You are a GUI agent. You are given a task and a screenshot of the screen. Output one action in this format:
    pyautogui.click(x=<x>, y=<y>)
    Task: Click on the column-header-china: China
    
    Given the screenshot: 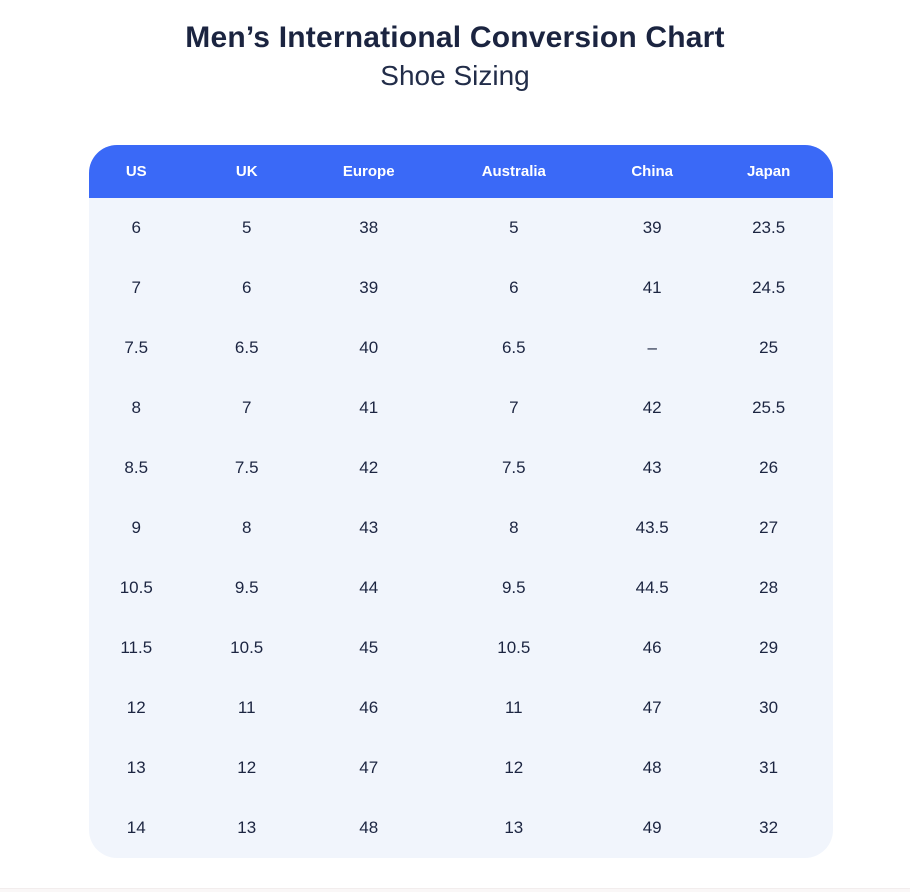 What is the action you would take?
    pyautogui.click(x=652, y=171)
    